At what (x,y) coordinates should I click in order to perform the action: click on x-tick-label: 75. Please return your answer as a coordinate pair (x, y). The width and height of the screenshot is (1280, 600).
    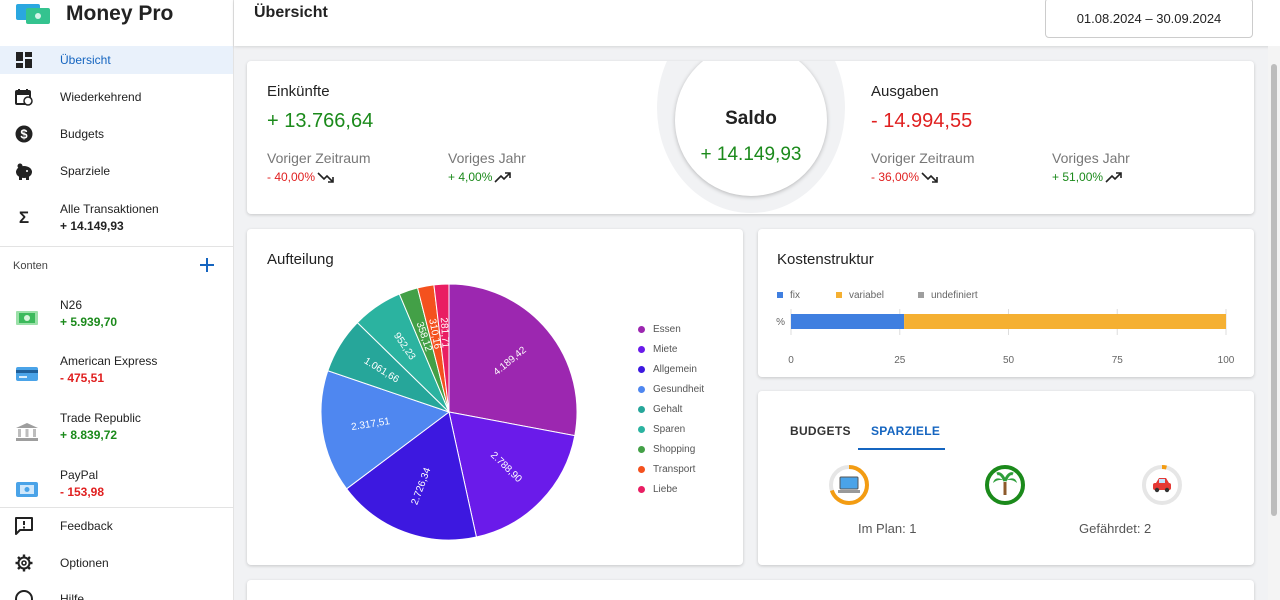
    Looking at the image, I should click on (1118, 360).